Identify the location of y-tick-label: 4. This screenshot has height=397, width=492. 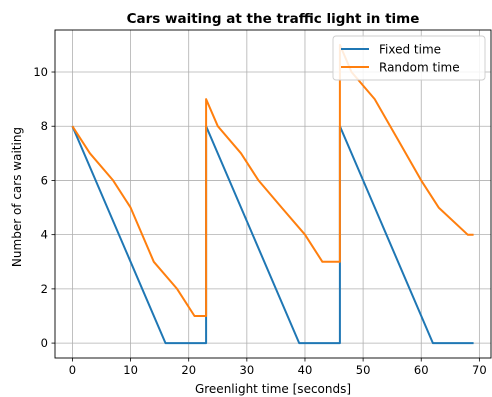
(44, 235).